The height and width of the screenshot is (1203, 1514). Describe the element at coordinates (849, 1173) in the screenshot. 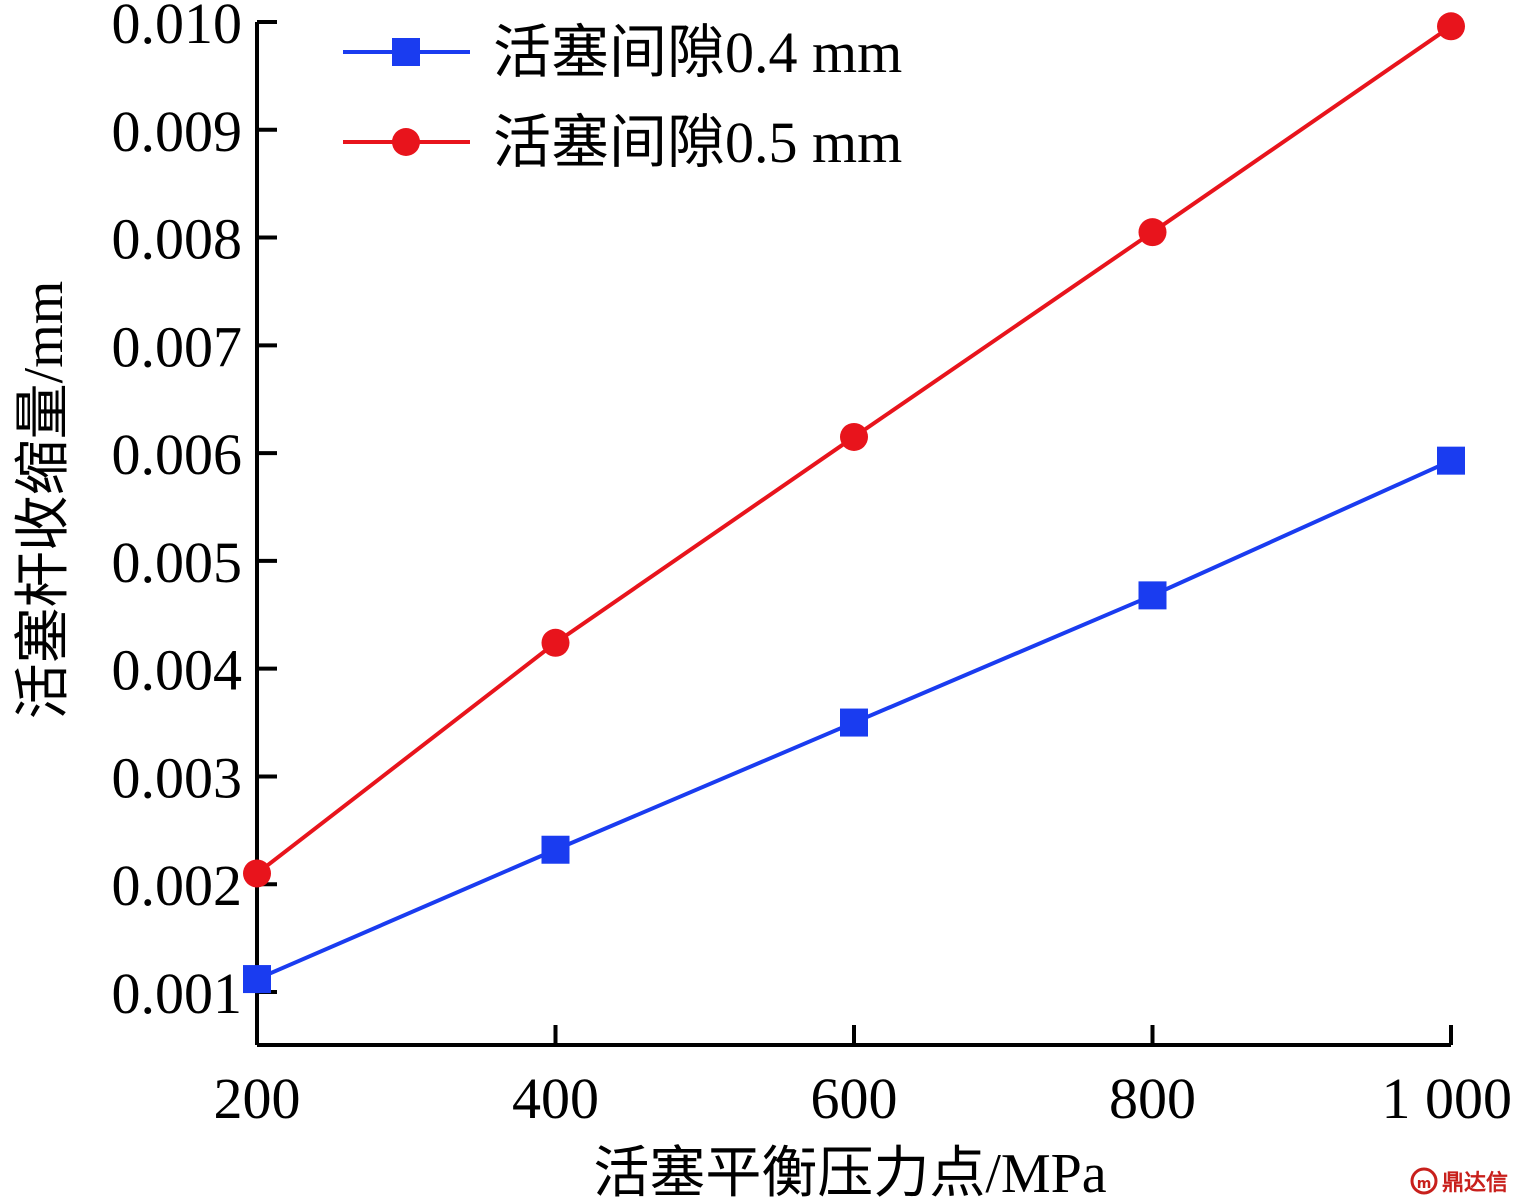

I see `x-axis-title: 活塞平衡压力点/MPa` at that location.